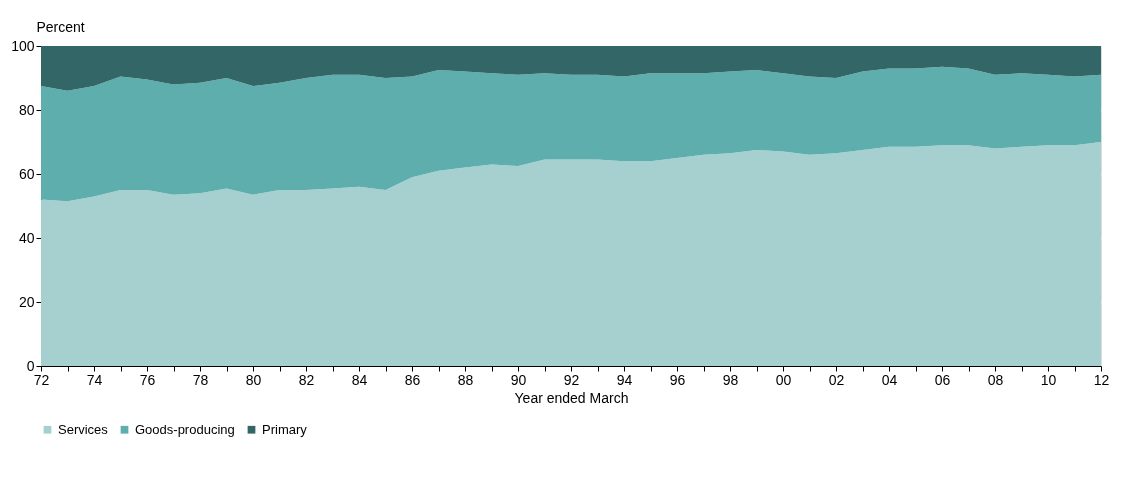 The image size is (1135, 483). Describe the element at coordinates (783, 379) in the screenshot. I see `x-tick-label: 00` at that location.